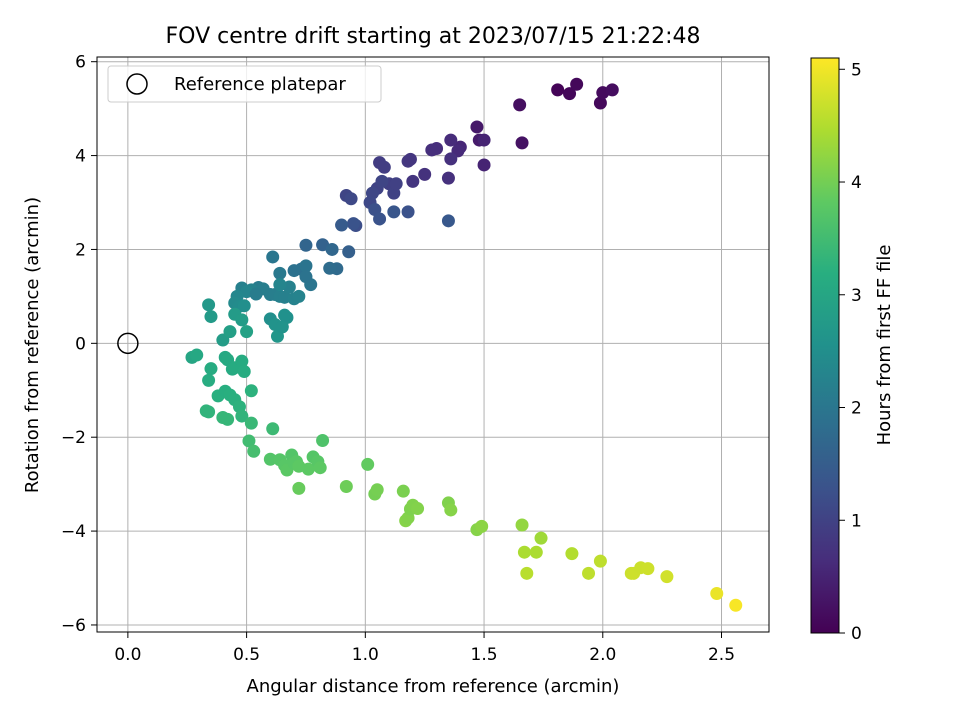 The height and width of the screenshot is (720, 960). Describe the element at coordinates (73, 438) in the screenshot. I see `y-tick-label: −2` at that location.